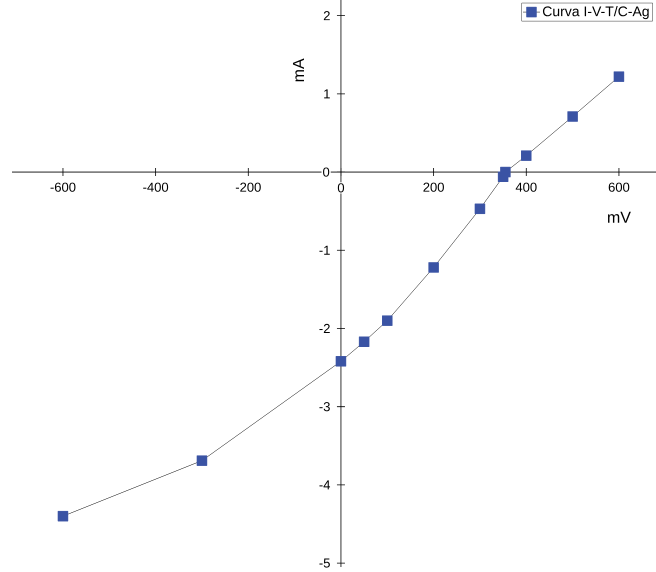 This screenshot has height=572, width=656. What do you see at coordinates (327, 93) in the screenshot?
I see `y-tick-label: 1` at bounding box center [327, 93].